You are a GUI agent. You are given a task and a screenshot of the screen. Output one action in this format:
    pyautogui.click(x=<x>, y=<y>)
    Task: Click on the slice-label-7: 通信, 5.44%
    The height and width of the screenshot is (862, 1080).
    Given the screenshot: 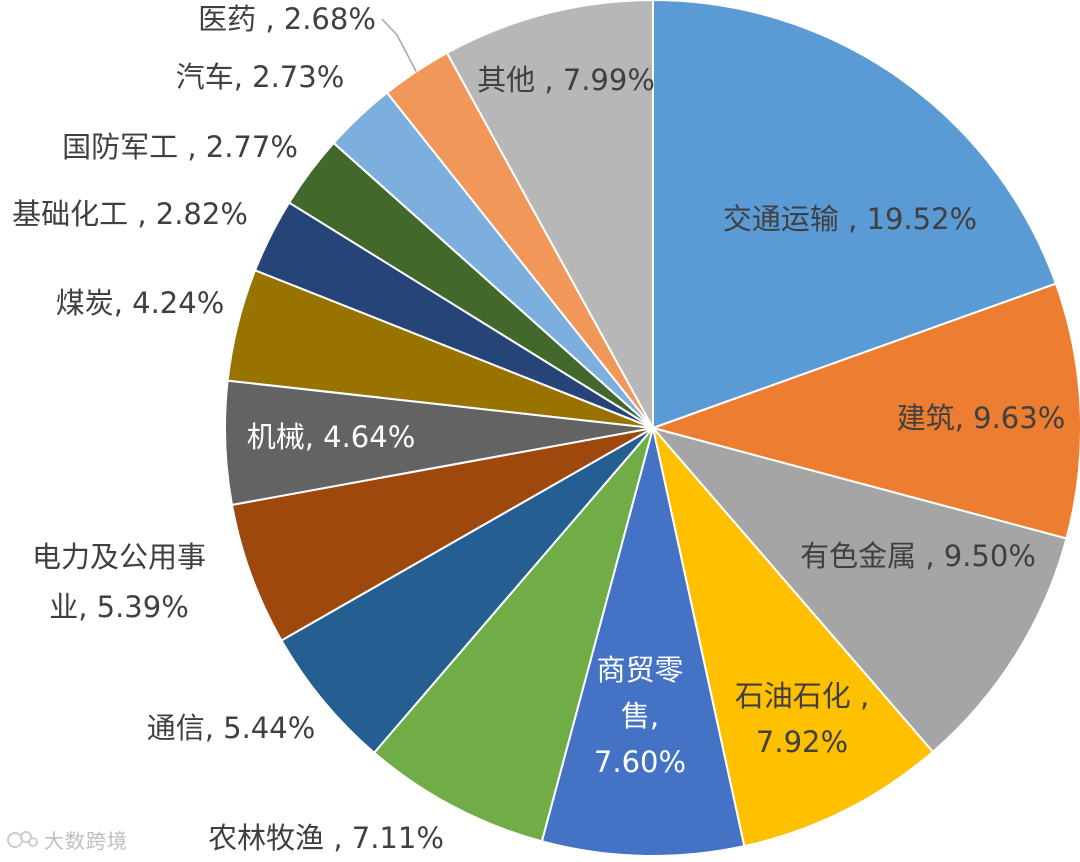 What is the action you would take?
    pyautogui.click(x=231, y=728)
    